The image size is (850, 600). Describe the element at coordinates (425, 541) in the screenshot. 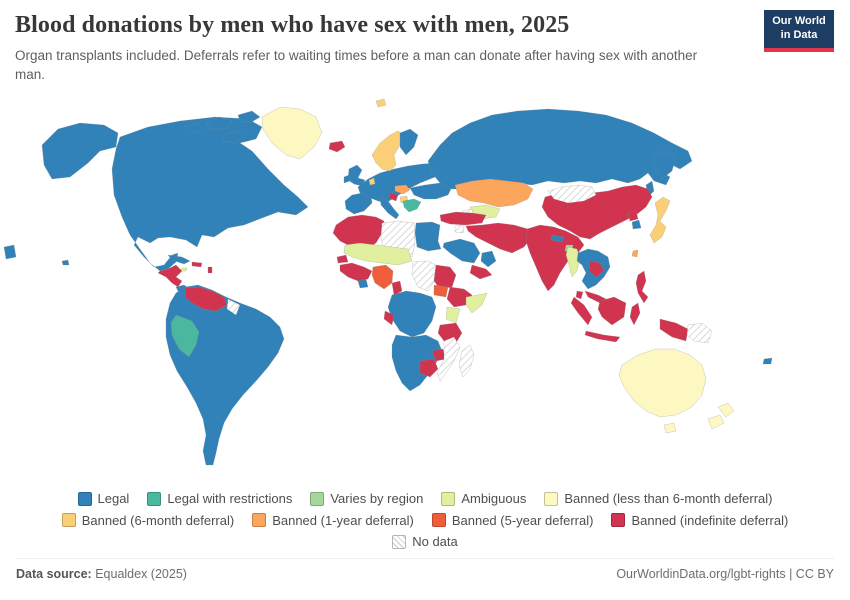

I see `legend-item-no-data: No data` at that location.